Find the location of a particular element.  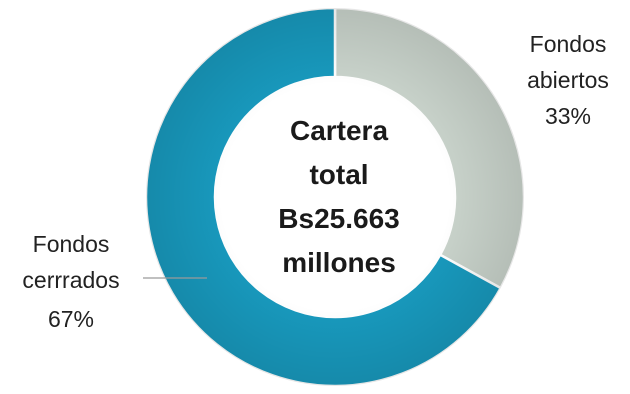

slice-value-abiertos: 33% is located at coordinates (568, 116).